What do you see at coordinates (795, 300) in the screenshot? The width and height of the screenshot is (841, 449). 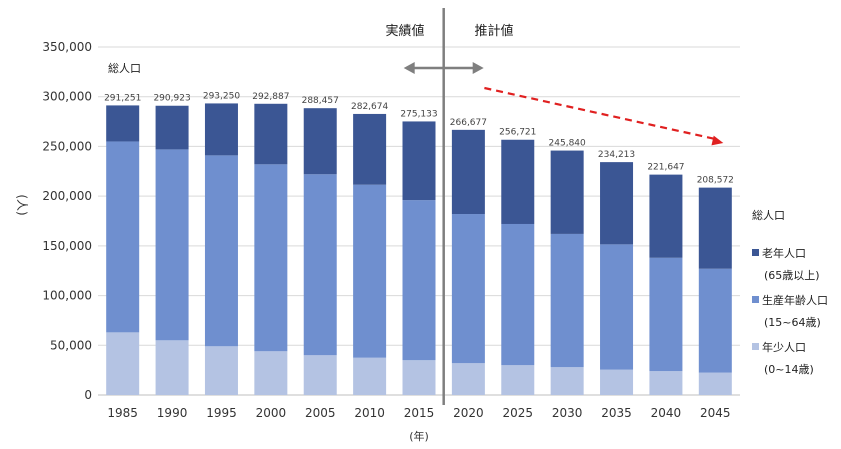 I see `legend-label-1: 生産年齢人口` at bounding box center [795, 300].